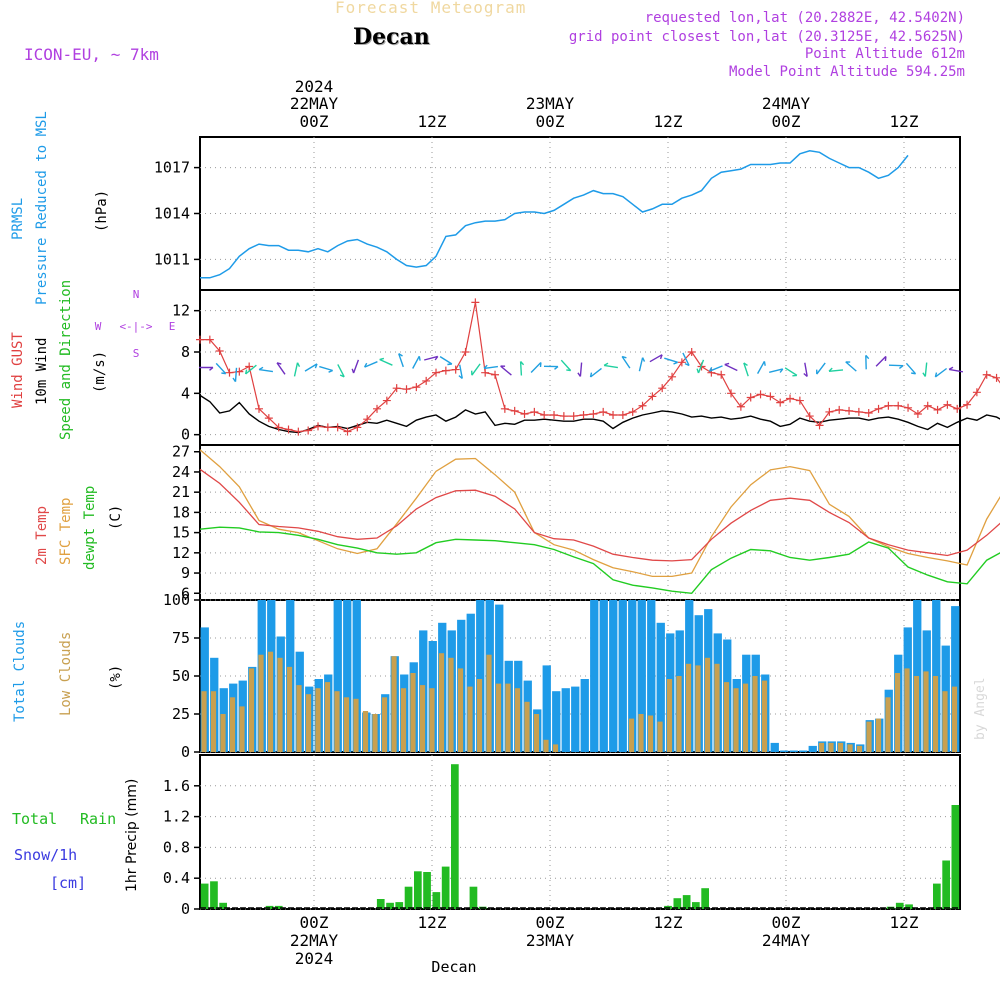 The width and height of the screenshot is (1000, 1000). Describe the element at coordinates (314, 958) in the screenshot. I see `bottom-year-label: 2024` at that location.